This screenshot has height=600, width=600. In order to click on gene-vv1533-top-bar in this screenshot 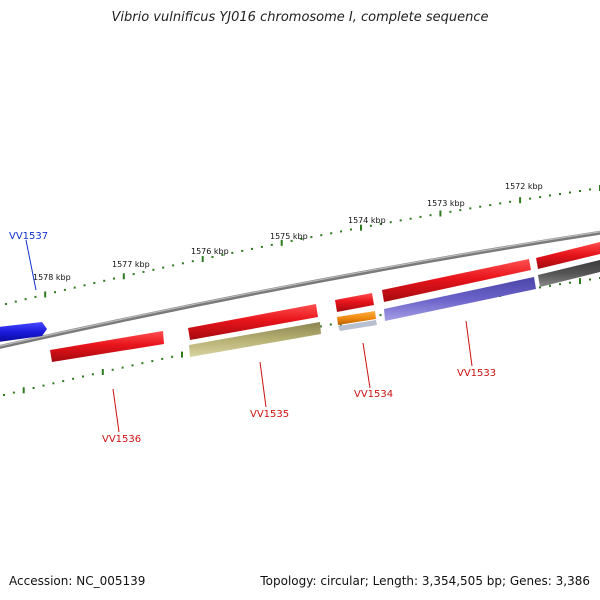, I will do `click(456, 280)`.